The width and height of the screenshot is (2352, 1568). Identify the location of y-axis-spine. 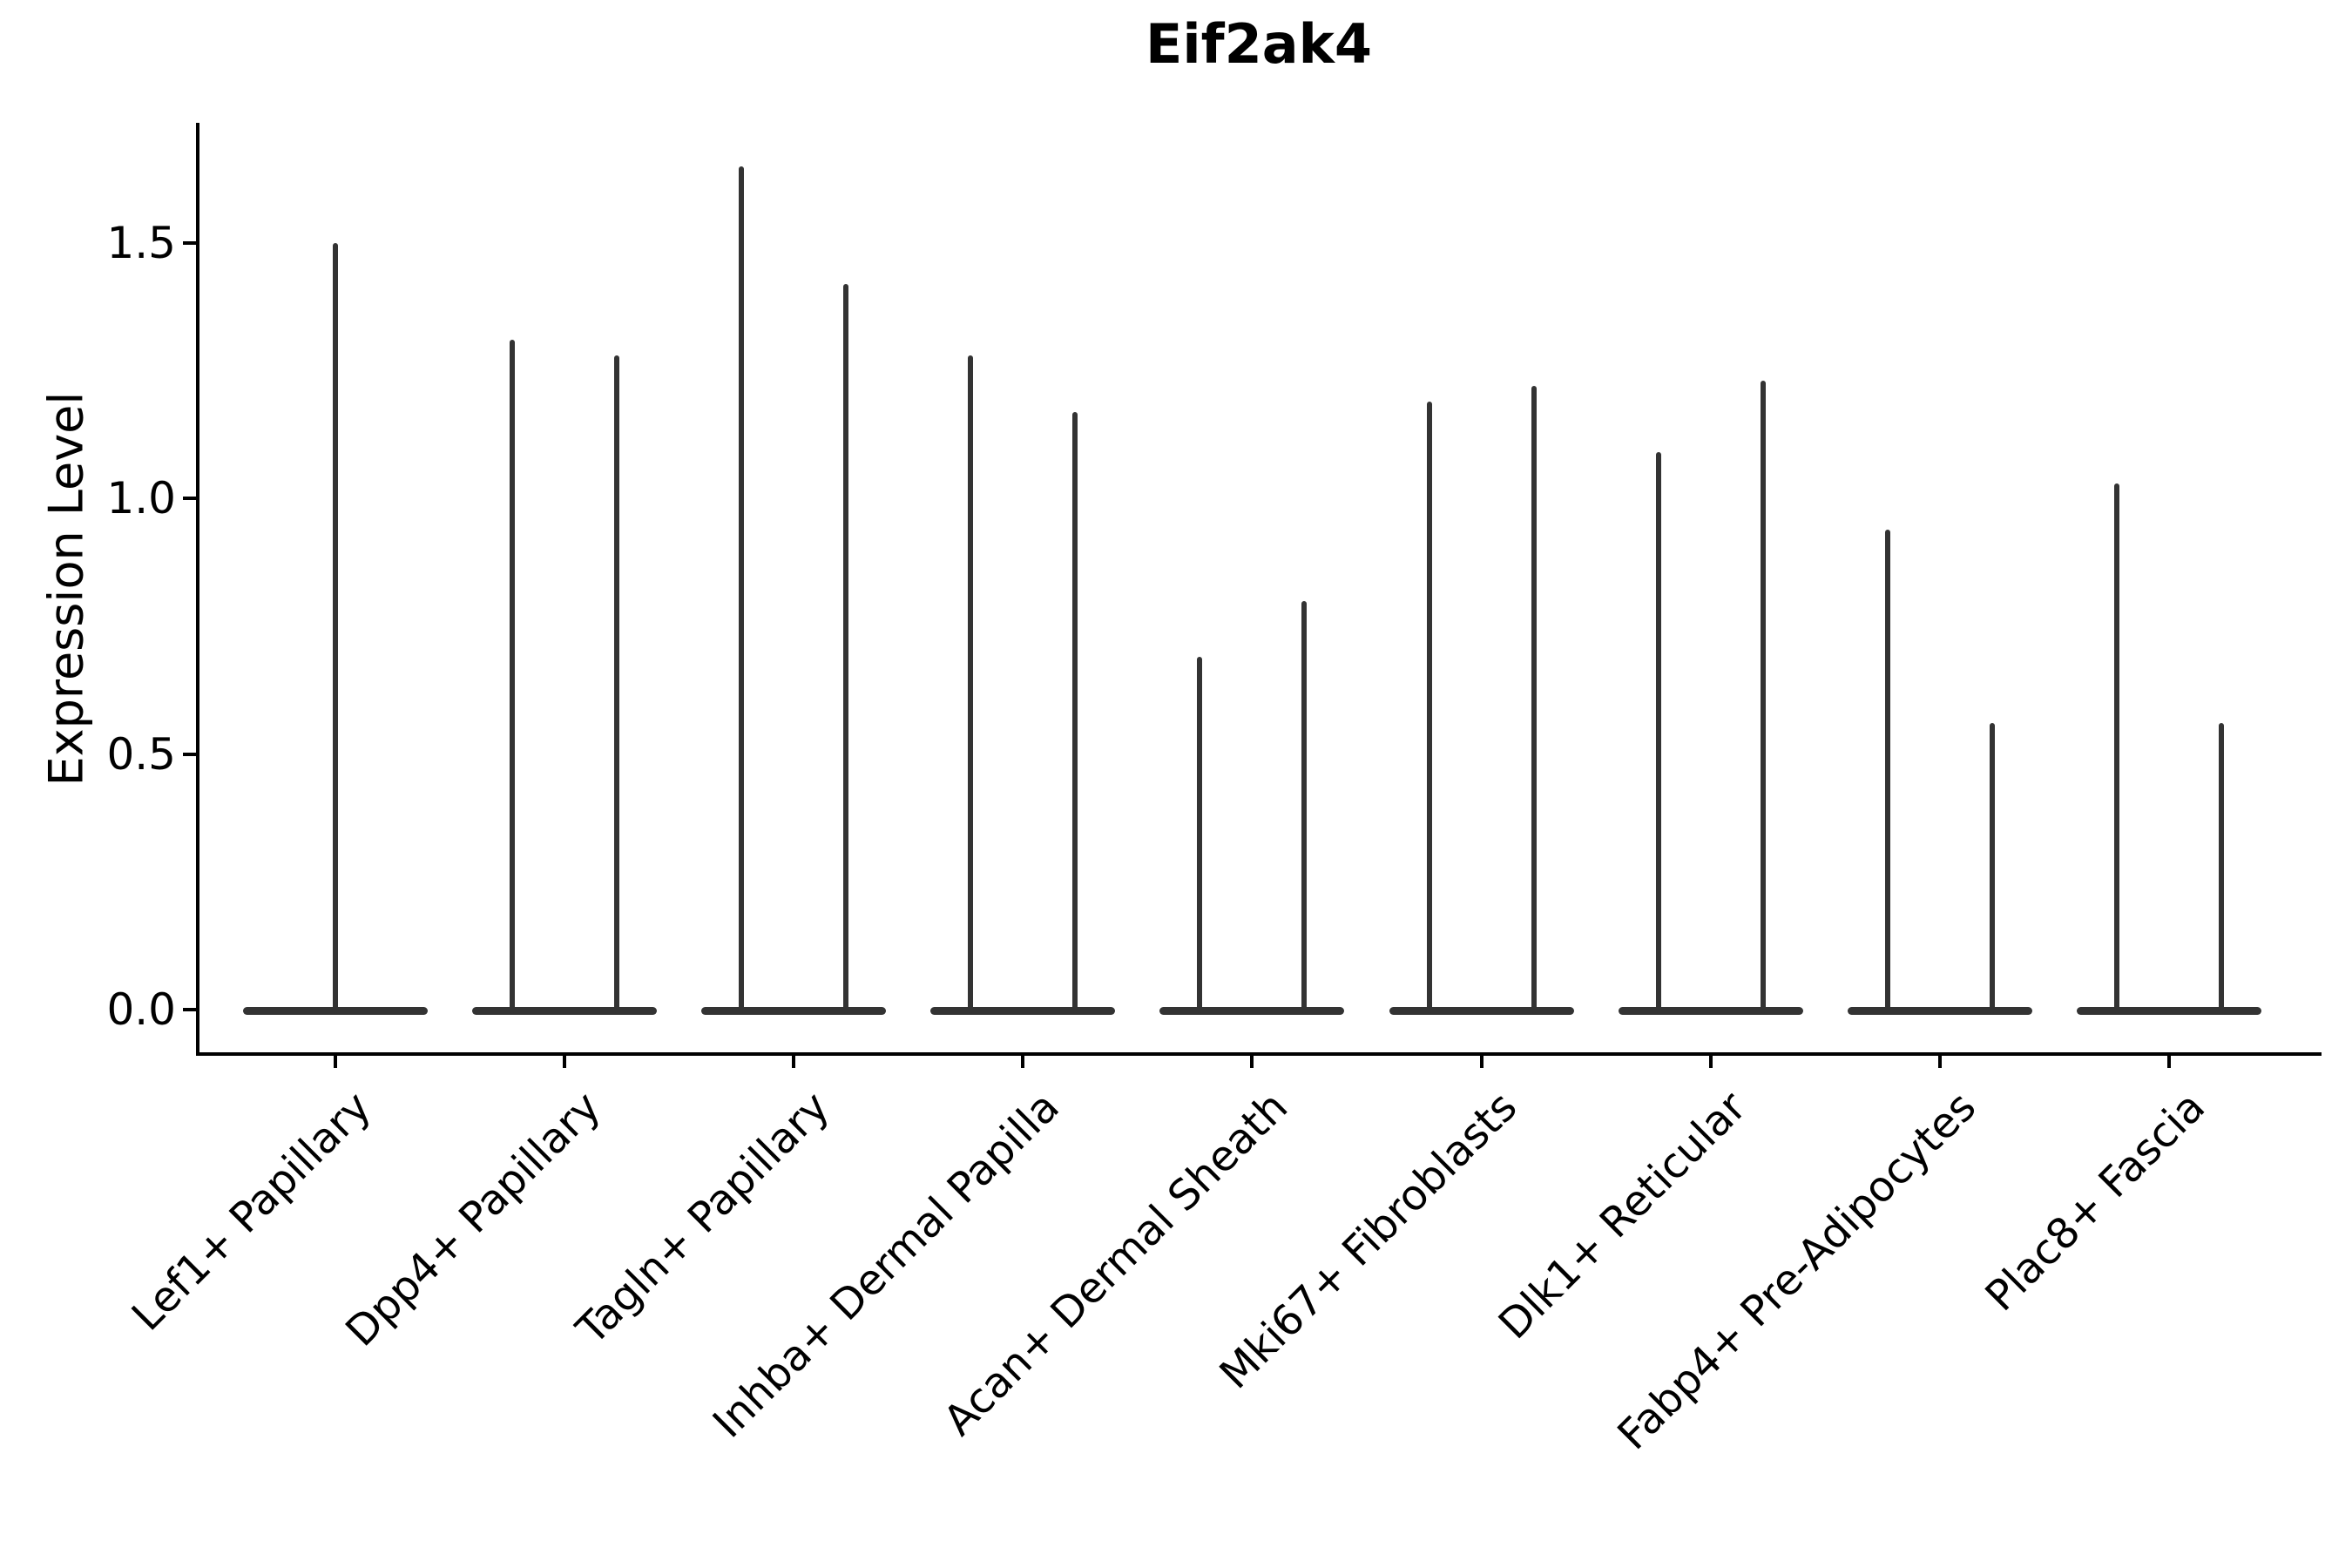
(198, 589).